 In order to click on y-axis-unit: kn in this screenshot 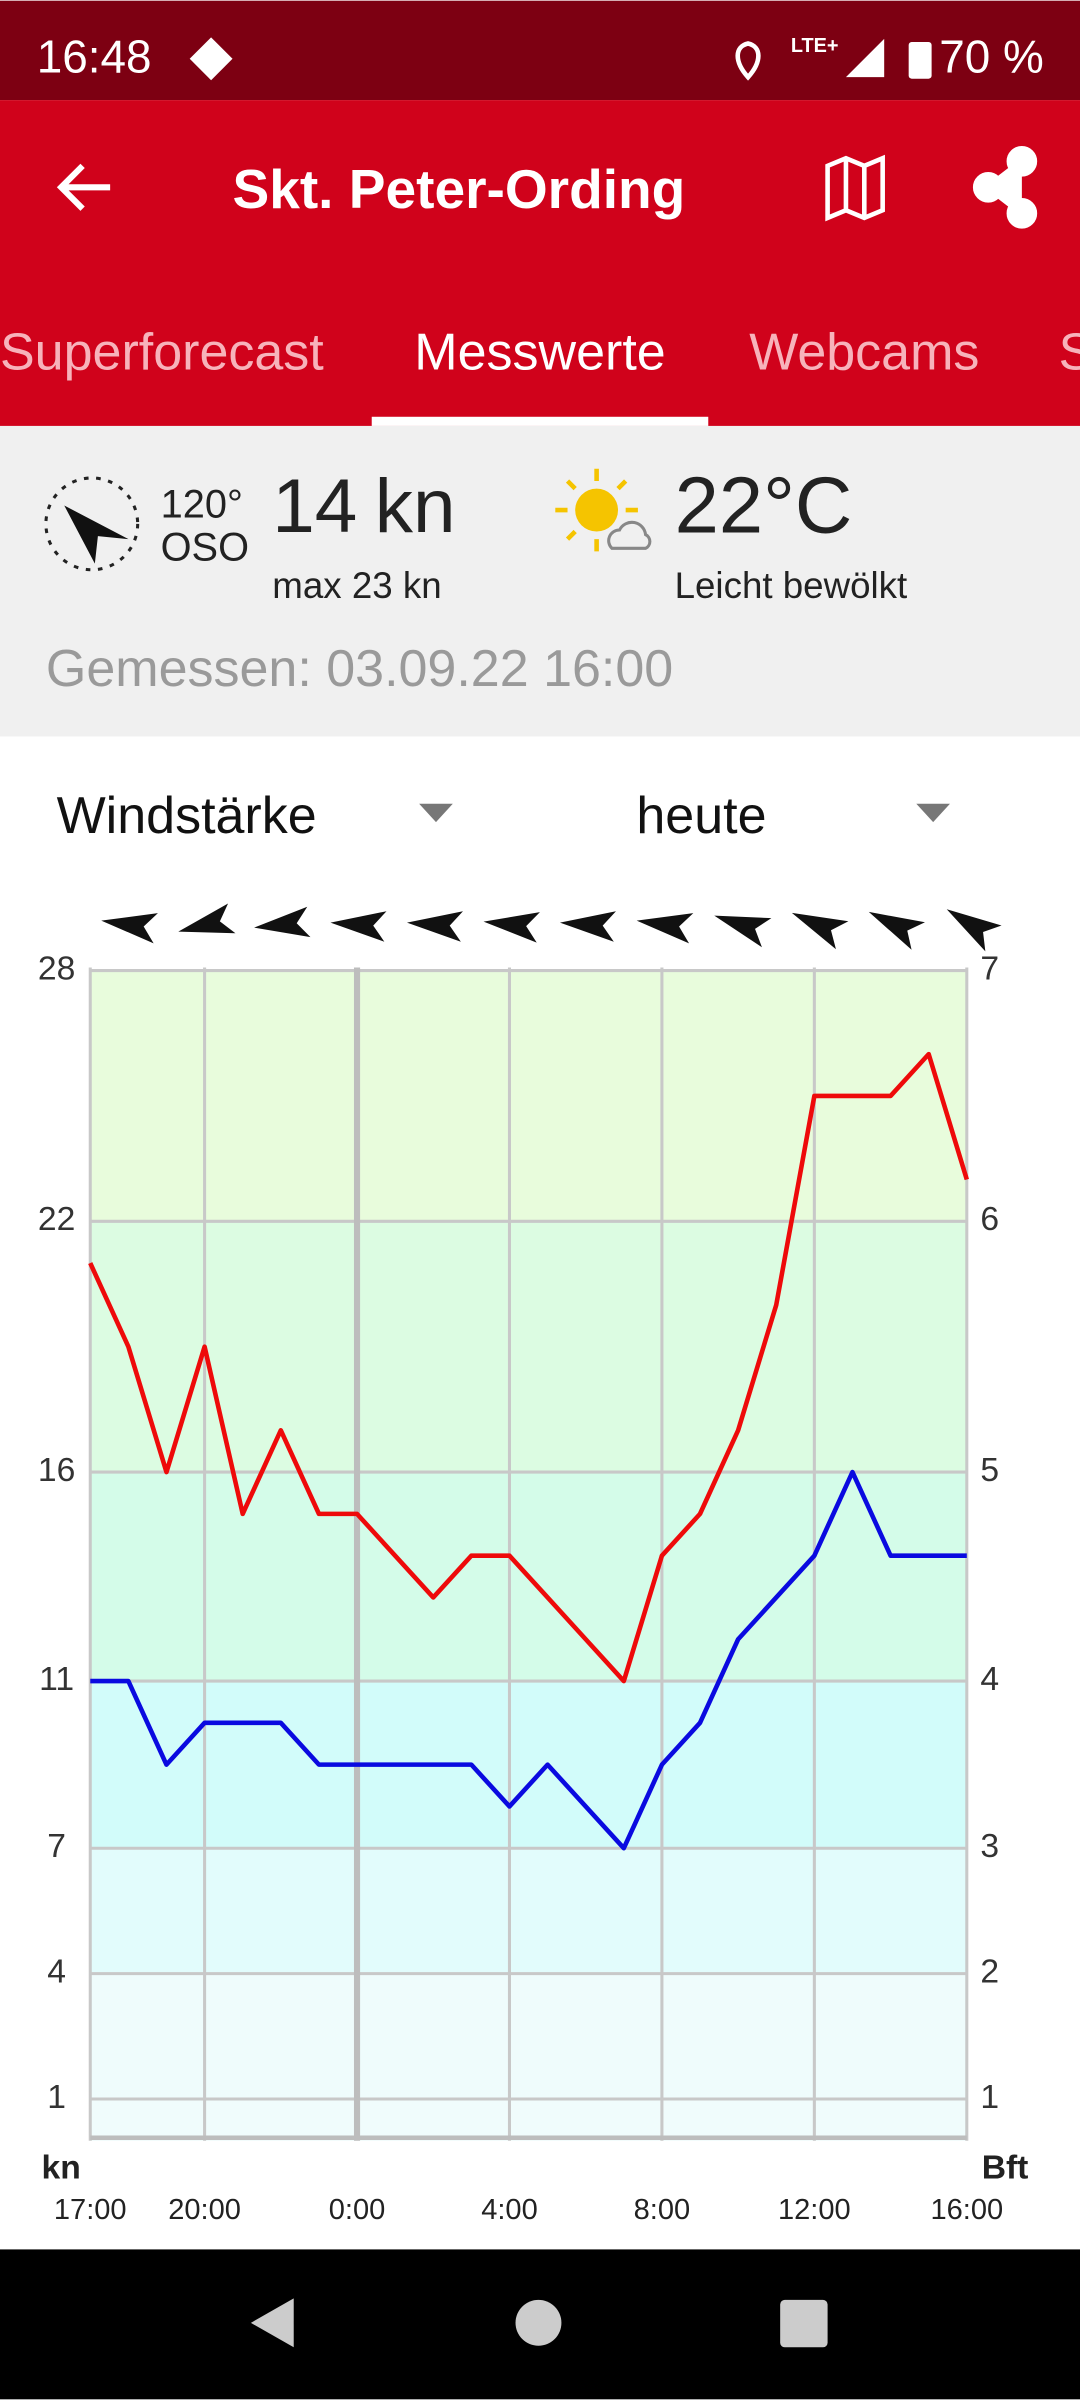, I will do `click(61, 2168)`.